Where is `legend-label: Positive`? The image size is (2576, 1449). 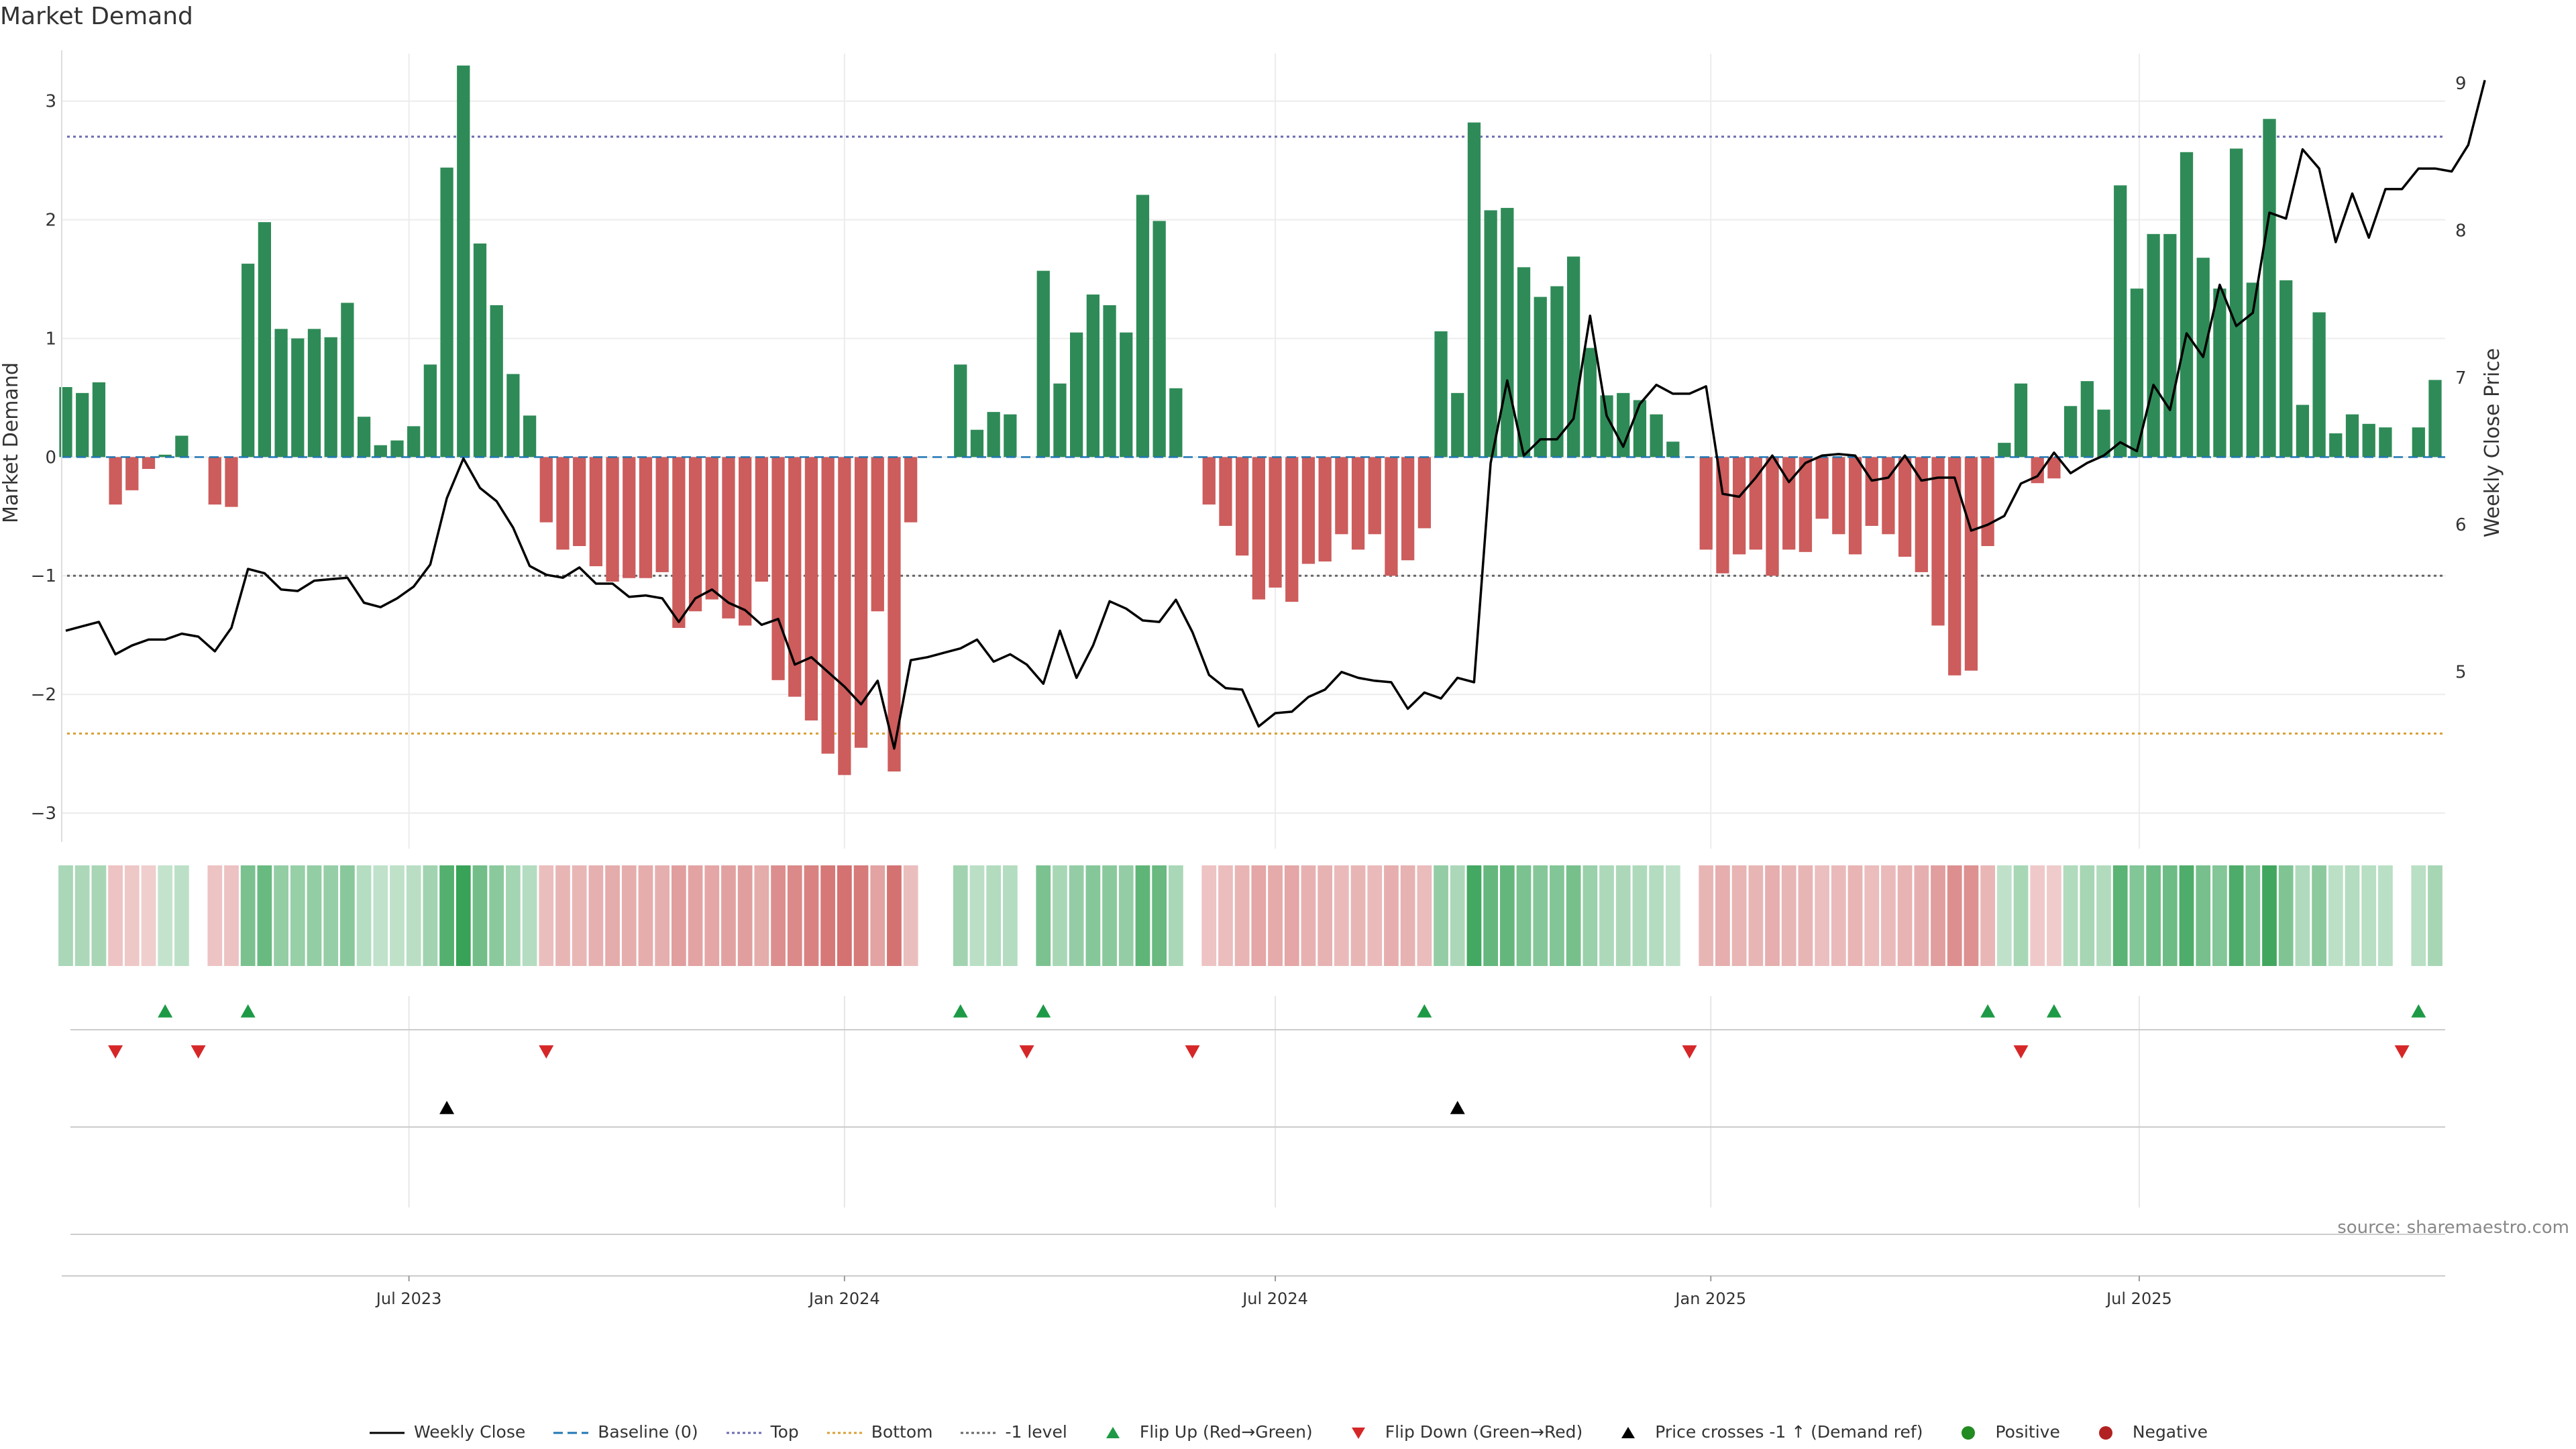 legend-label: Positive is located at coordinates (2027, 1431).